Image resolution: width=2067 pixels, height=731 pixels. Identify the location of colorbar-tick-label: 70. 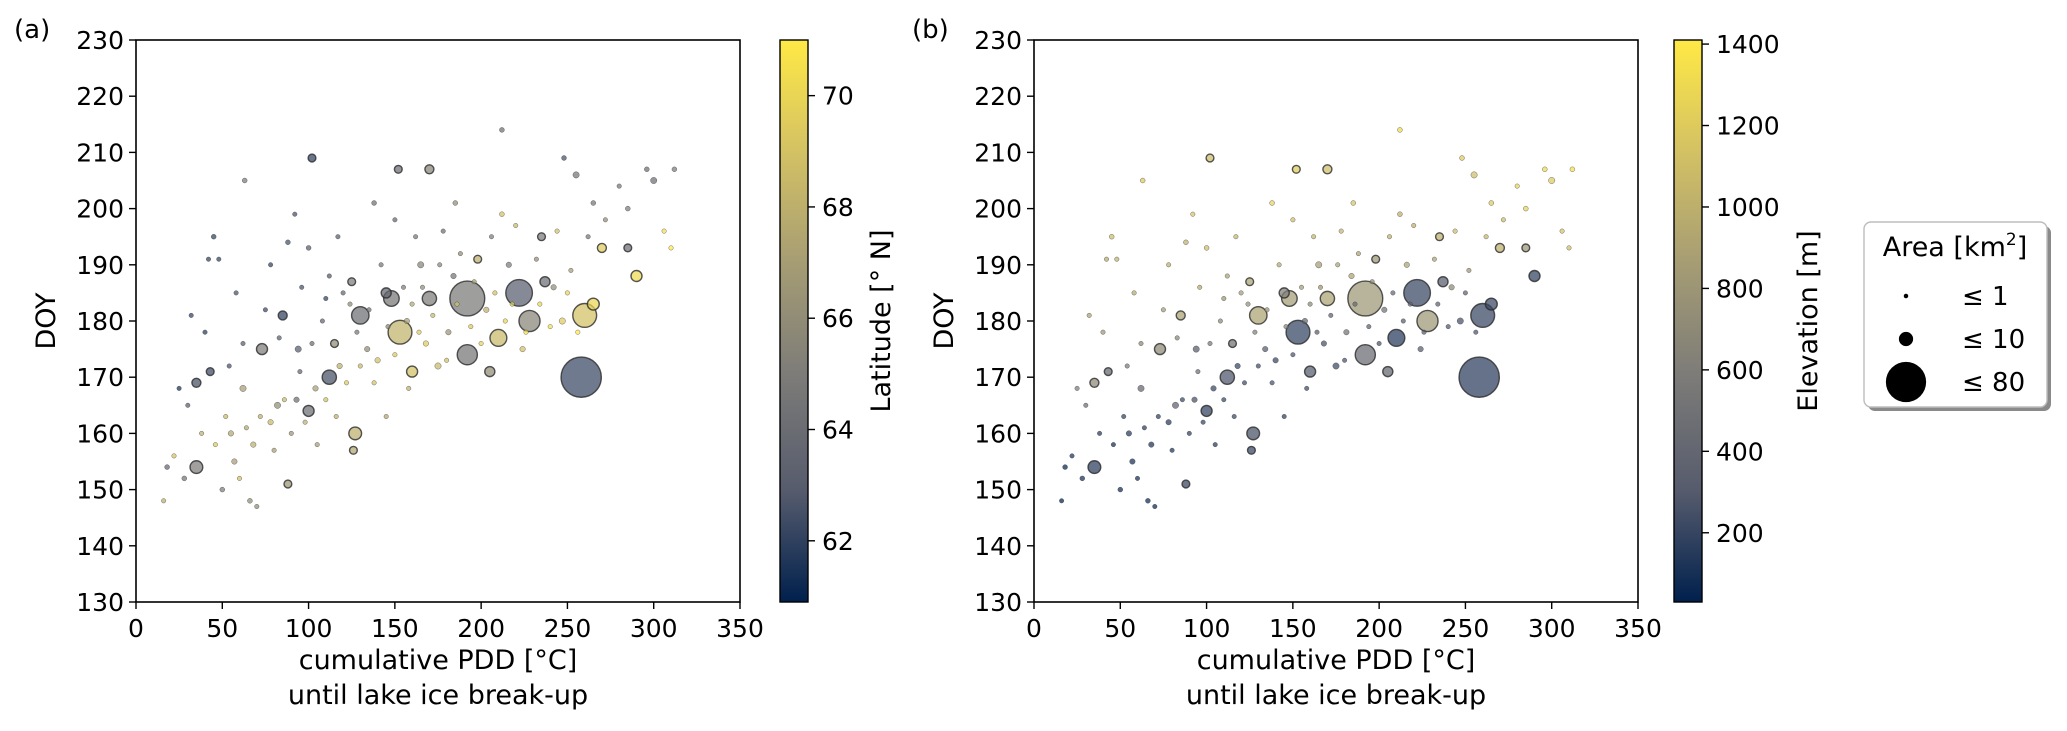
(838, 96).